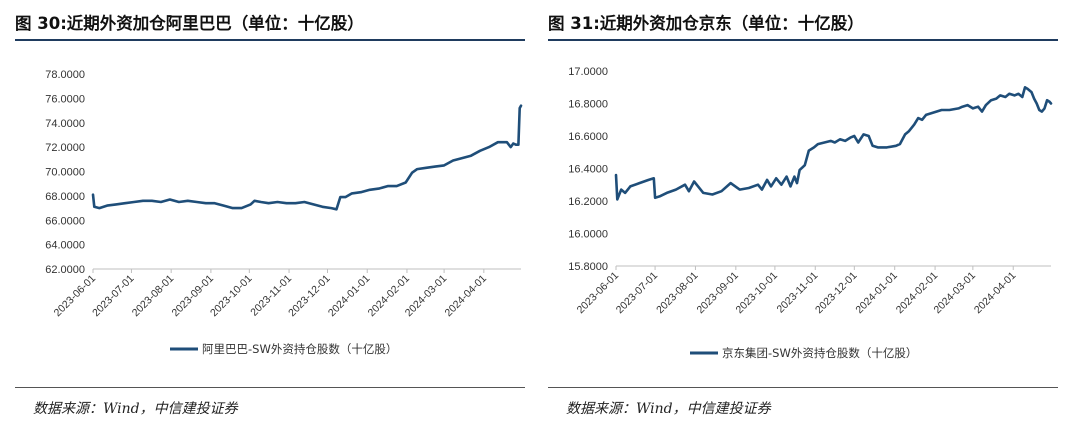  I want to click on y-tick-label: 64.0000, so click(65, 246).